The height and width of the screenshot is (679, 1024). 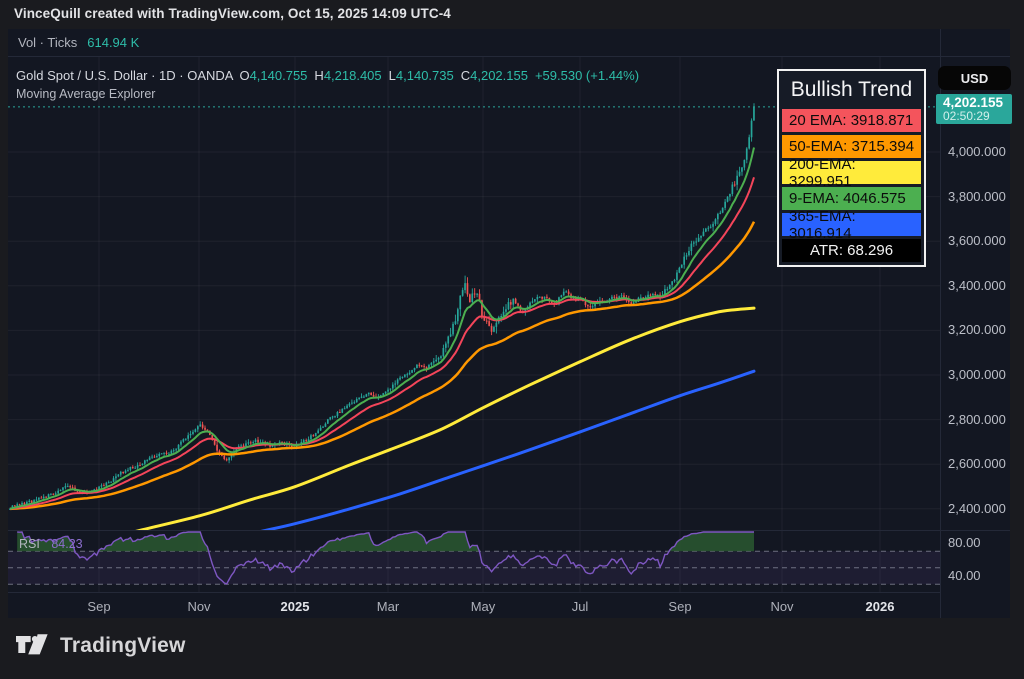 What do you see at coordinates (977, 196) in the screenshot?
I see `price-axis-label: 3,800.000` at bounding box center [977, 196].